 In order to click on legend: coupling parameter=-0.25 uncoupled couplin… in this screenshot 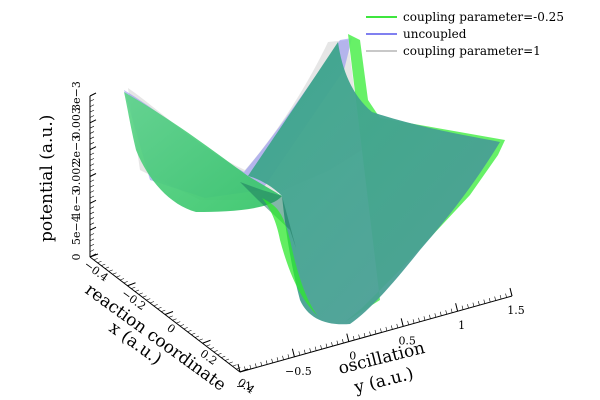, I will do `click(465, 34)`.